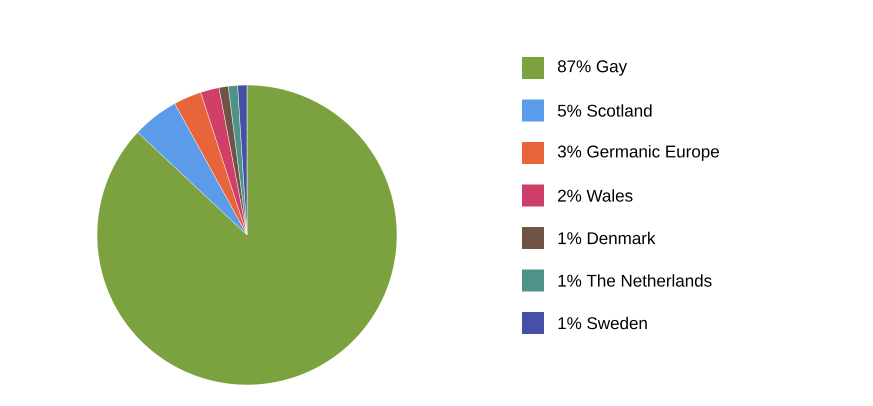 The width and height of the screenshot is (873, 406). What do you see at coordinates (593, 68) in the screenshot?
I see `legend-label: 87% Gay` at bounding box center [593, 68].